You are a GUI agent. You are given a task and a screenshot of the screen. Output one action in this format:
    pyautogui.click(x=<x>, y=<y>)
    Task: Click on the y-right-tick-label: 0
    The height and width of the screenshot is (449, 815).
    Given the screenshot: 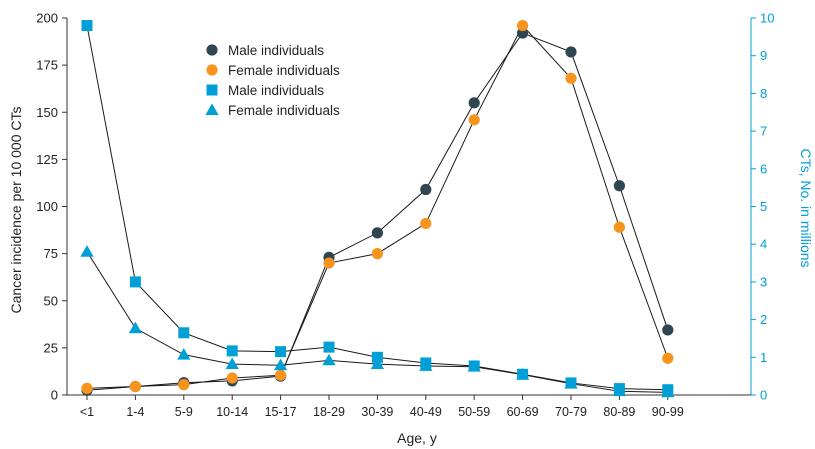 What is the action you would take?
    pyautogui.click(x=763, y=395)
    